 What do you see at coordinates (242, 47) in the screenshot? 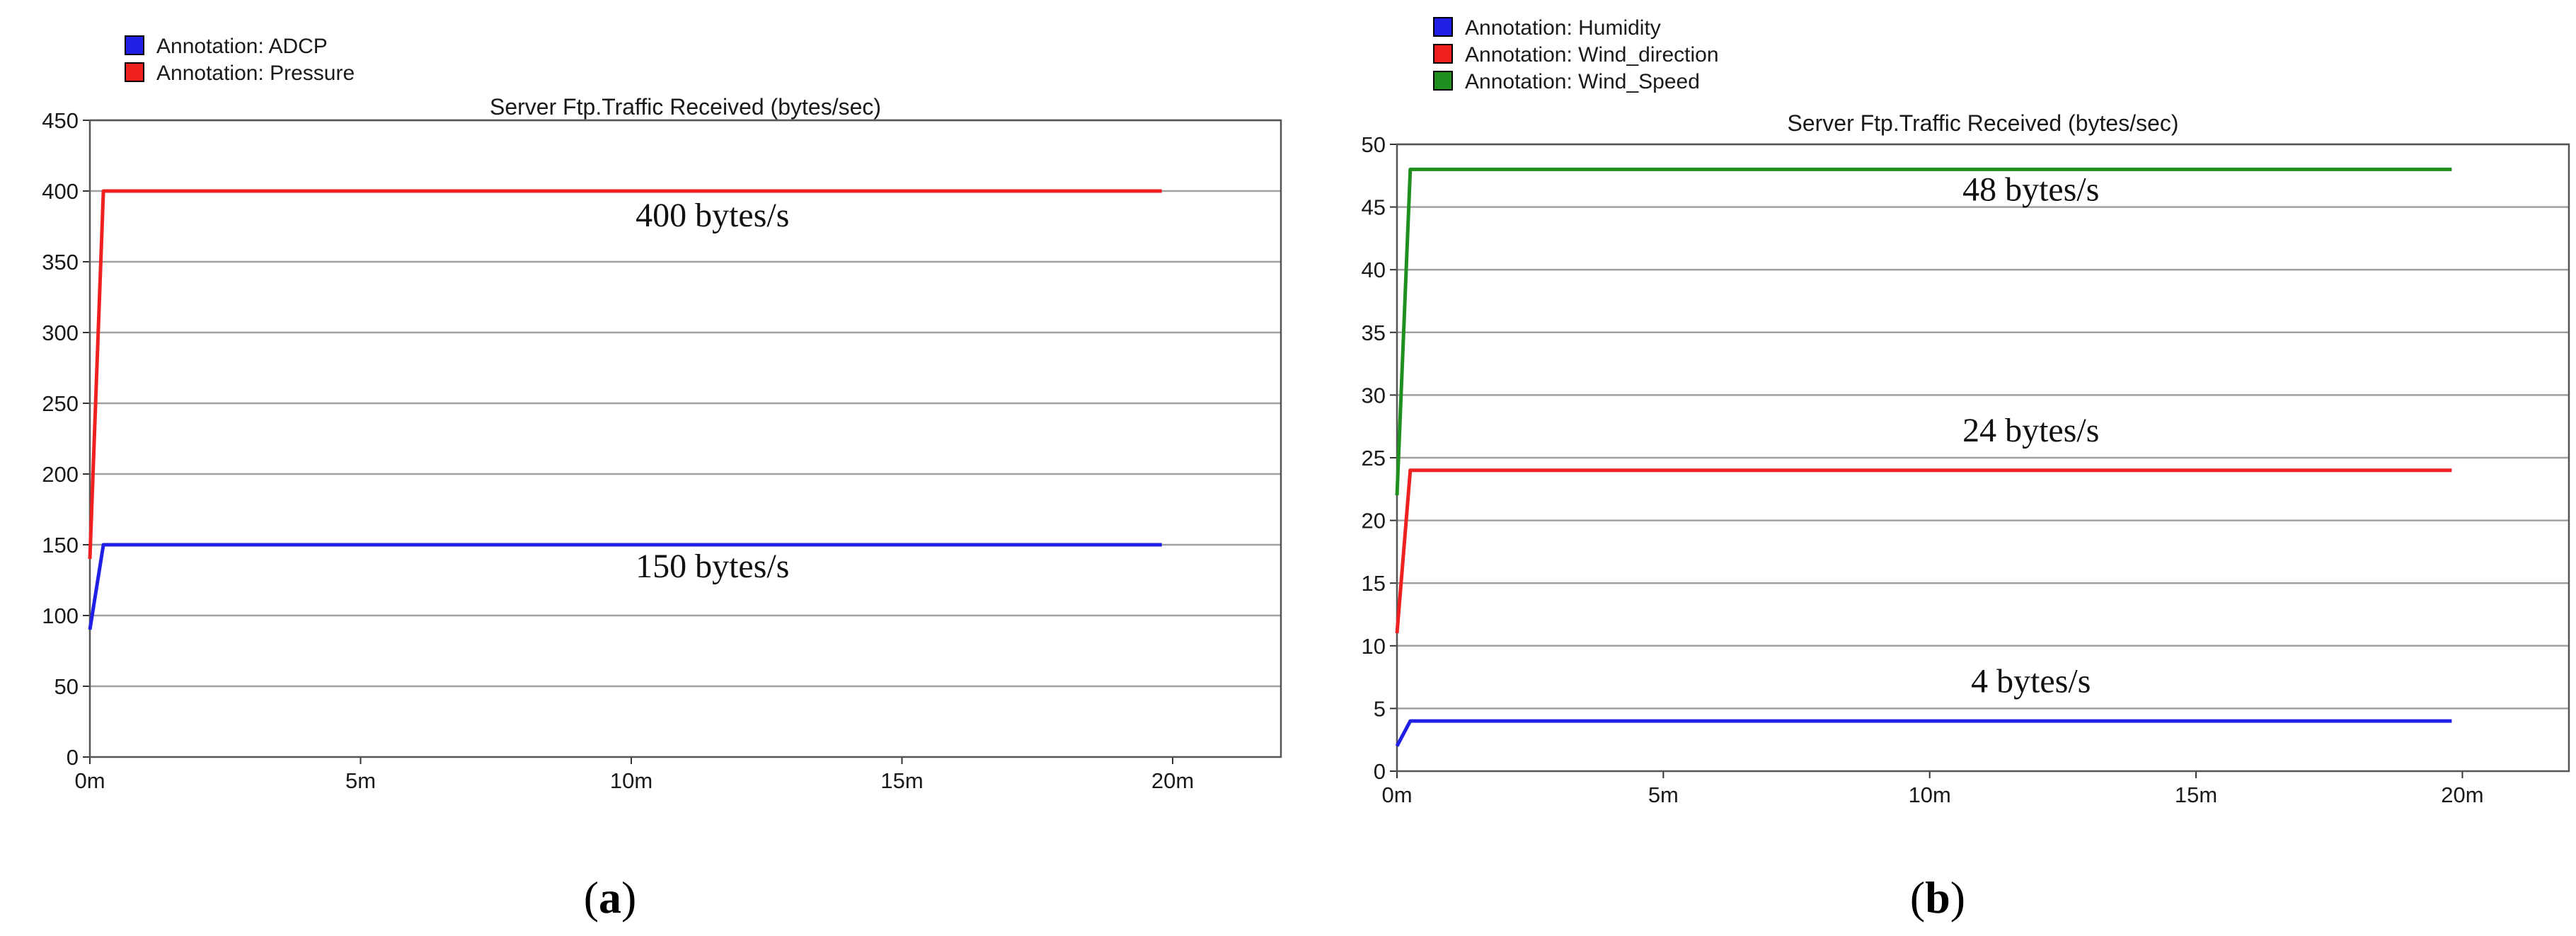
I see `legend-label: Annotation: ADCP` at bounding box center [242, 47].